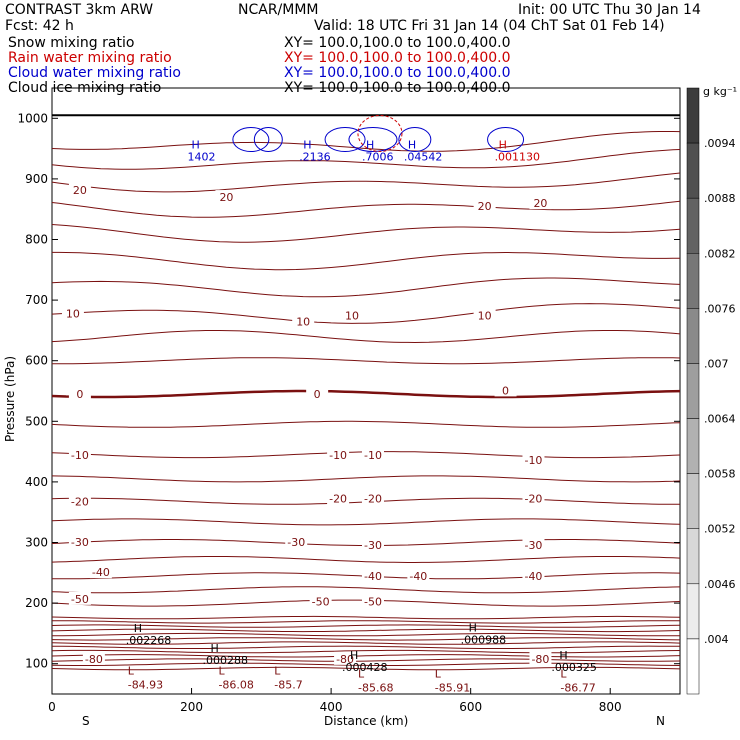 This screenshot has width=740, height=740. I want to click on colorbar-tick-label: .007, so click(716, 363).